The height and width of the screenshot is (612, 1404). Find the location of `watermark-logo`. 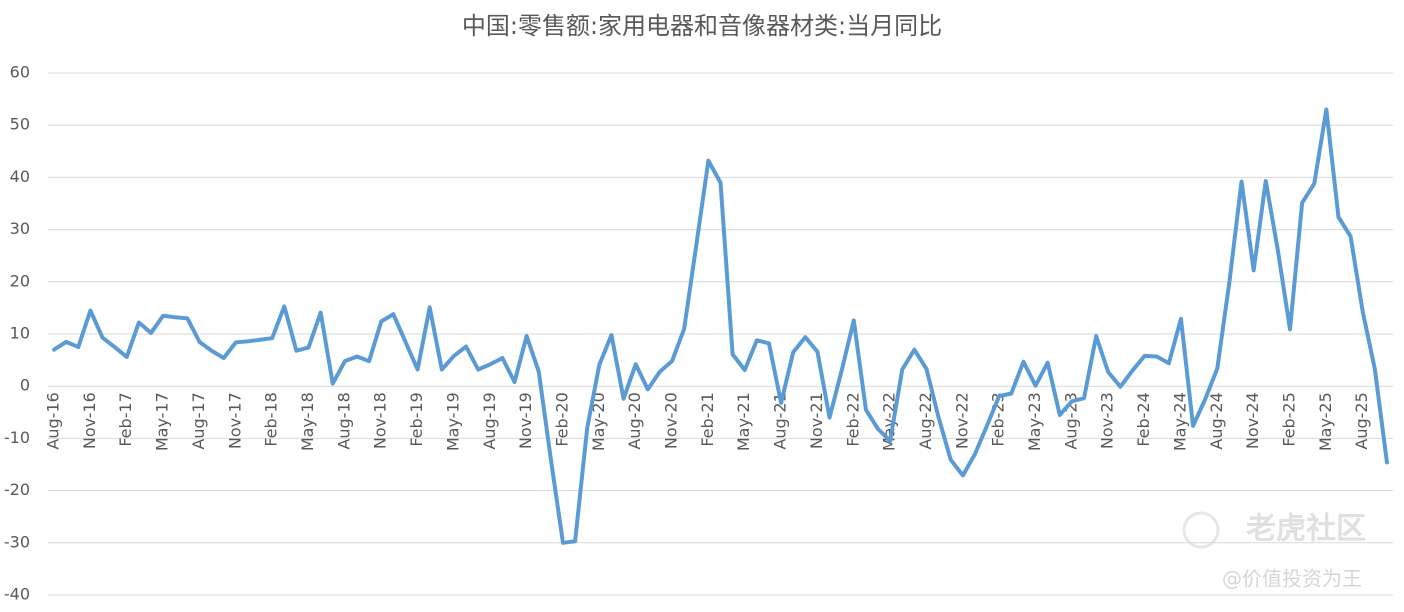

watermark-logo is located at coordinates (1201, 530).